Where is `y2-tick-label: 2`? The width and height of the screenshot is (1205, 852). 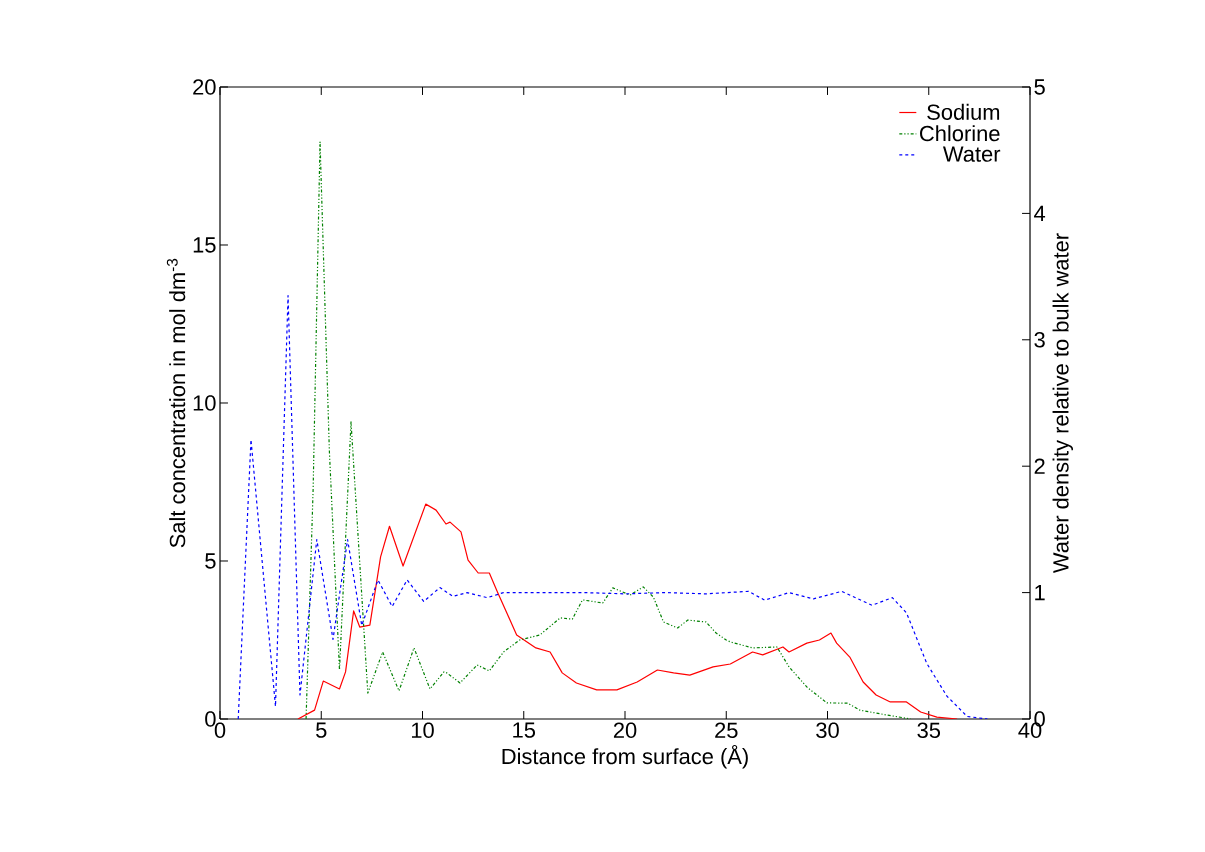 y2-tick-label: 2 is located at coordinates (1039, 466).